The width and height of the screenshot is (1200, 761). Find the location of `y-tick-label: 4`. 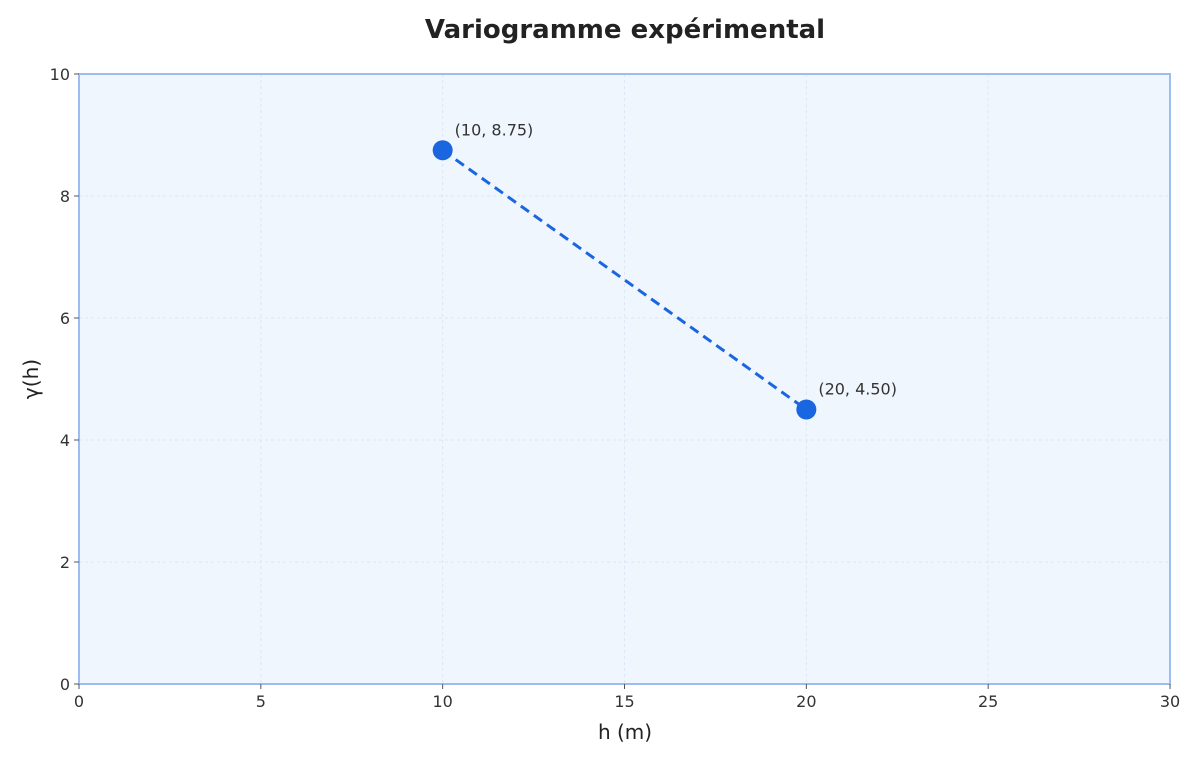

y-tick-label: 4 is located at coordinates (65, 440).